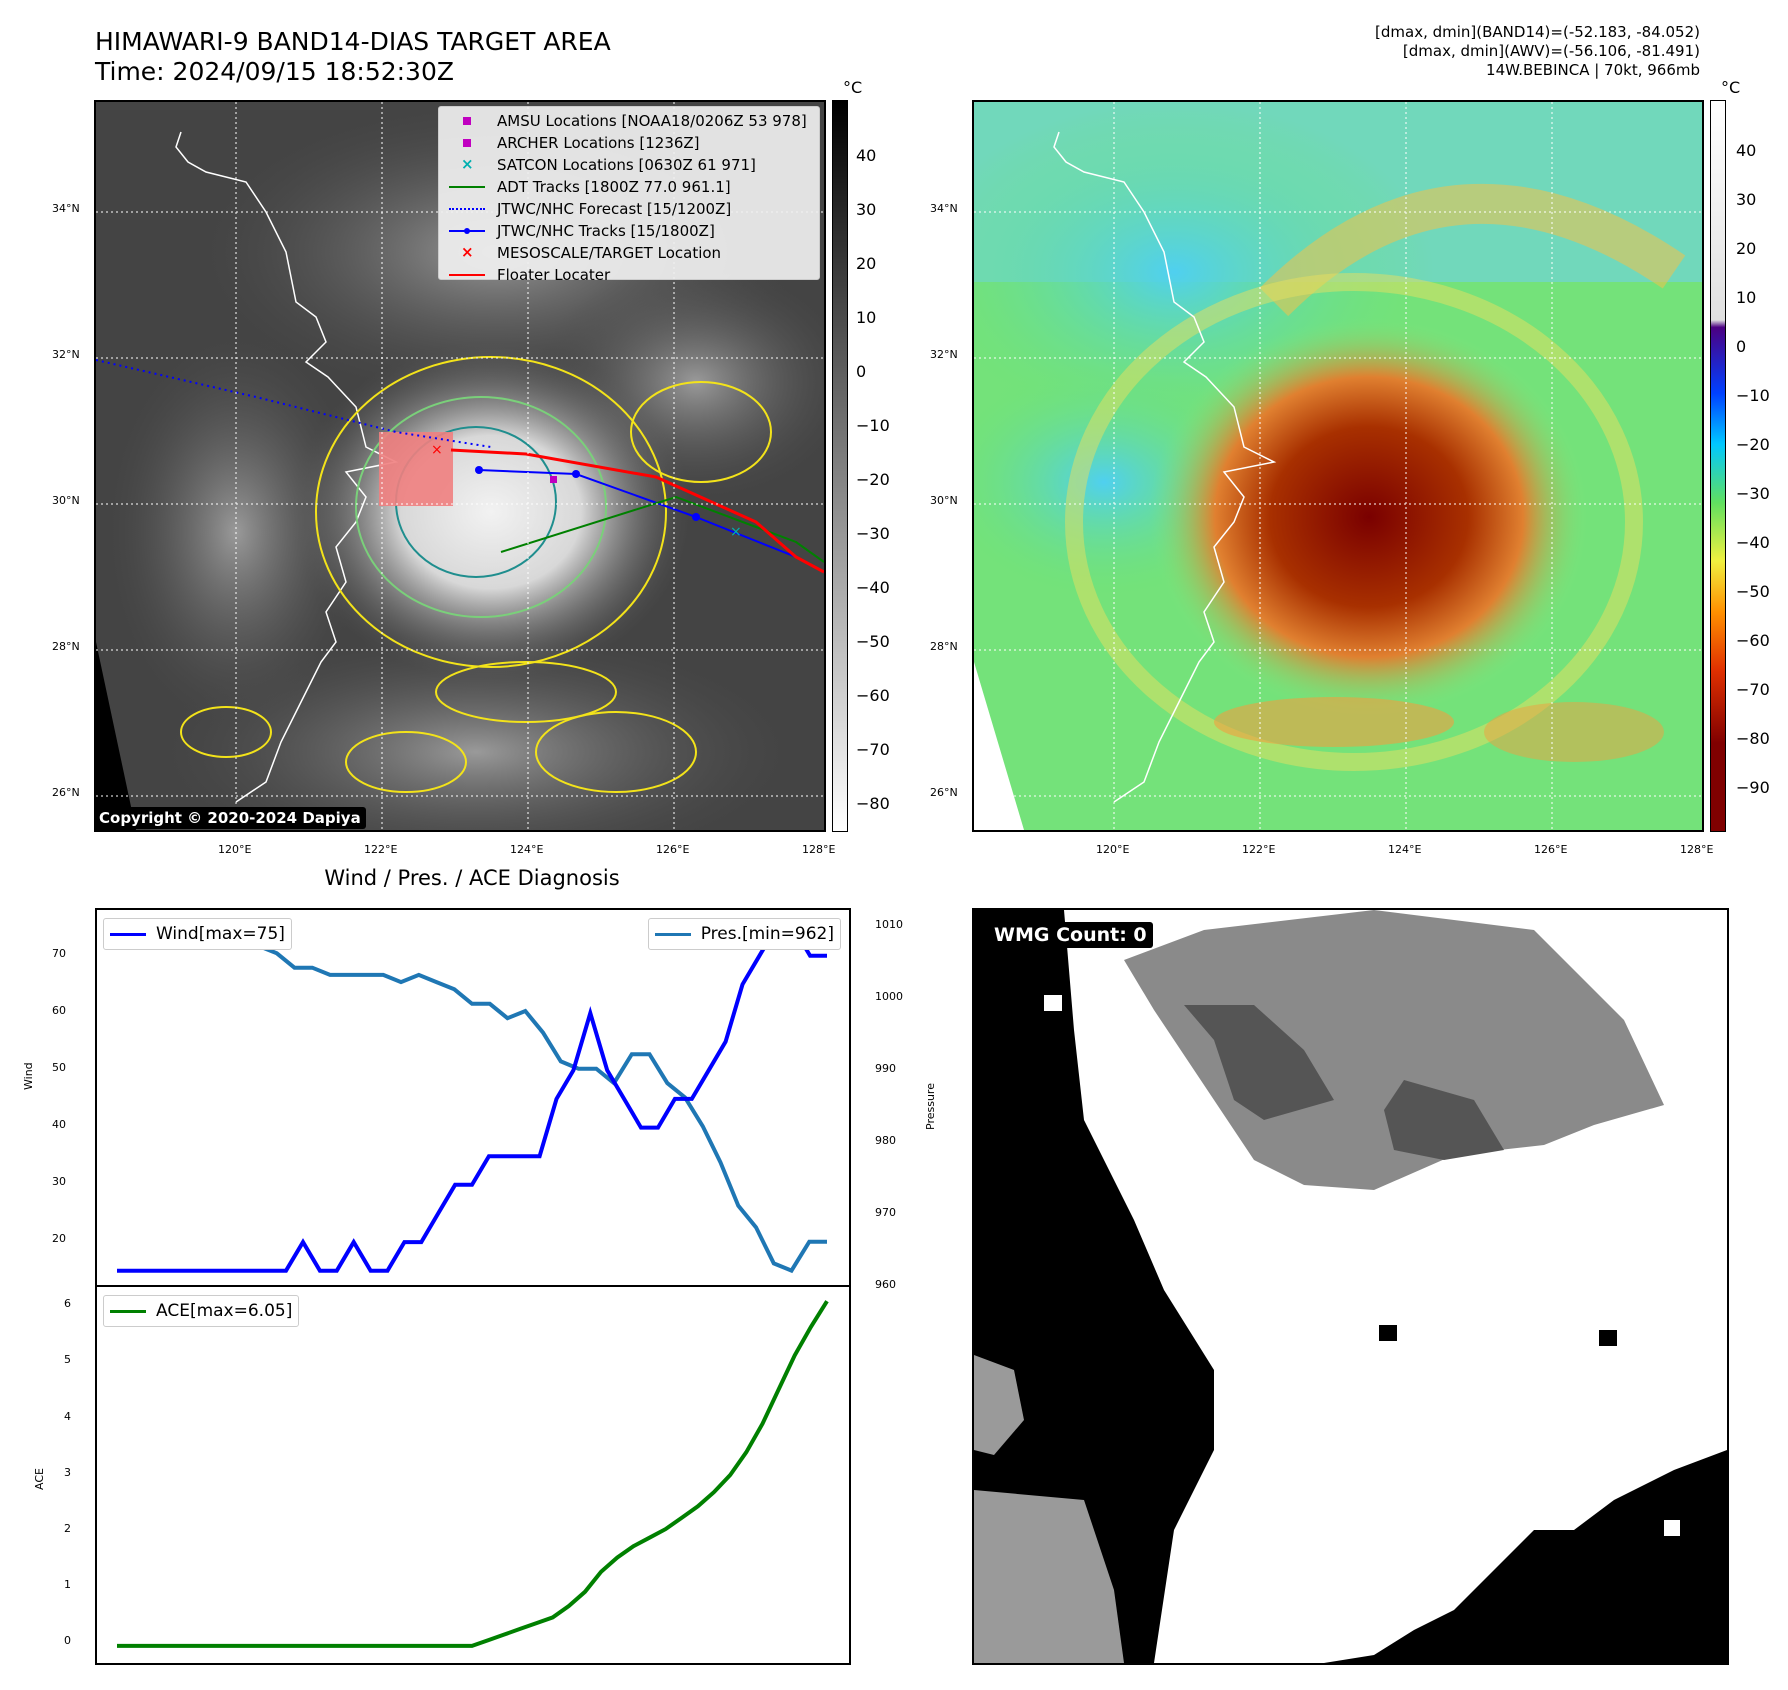 This screenshot has height=1690, width=1788. Describe the element at coordinates (885, 1212) in the screenshot. I see `pressure-tick: 970` at that location.